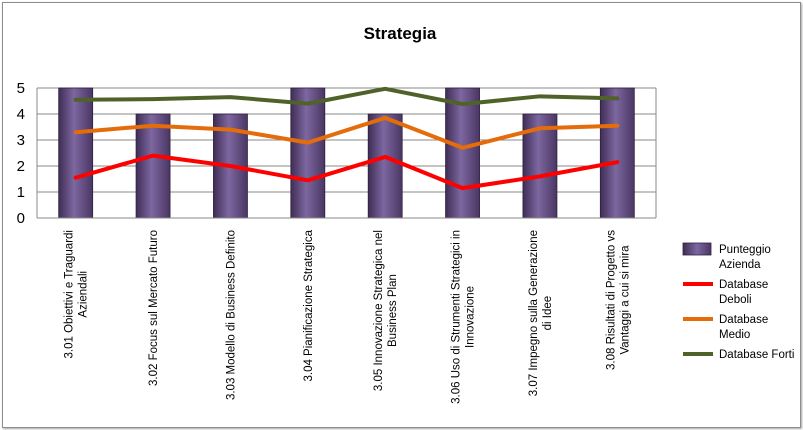  Describe the element at coordinates (21, 140) in the screenshot. I see `y-tick-label: 3` at that location.